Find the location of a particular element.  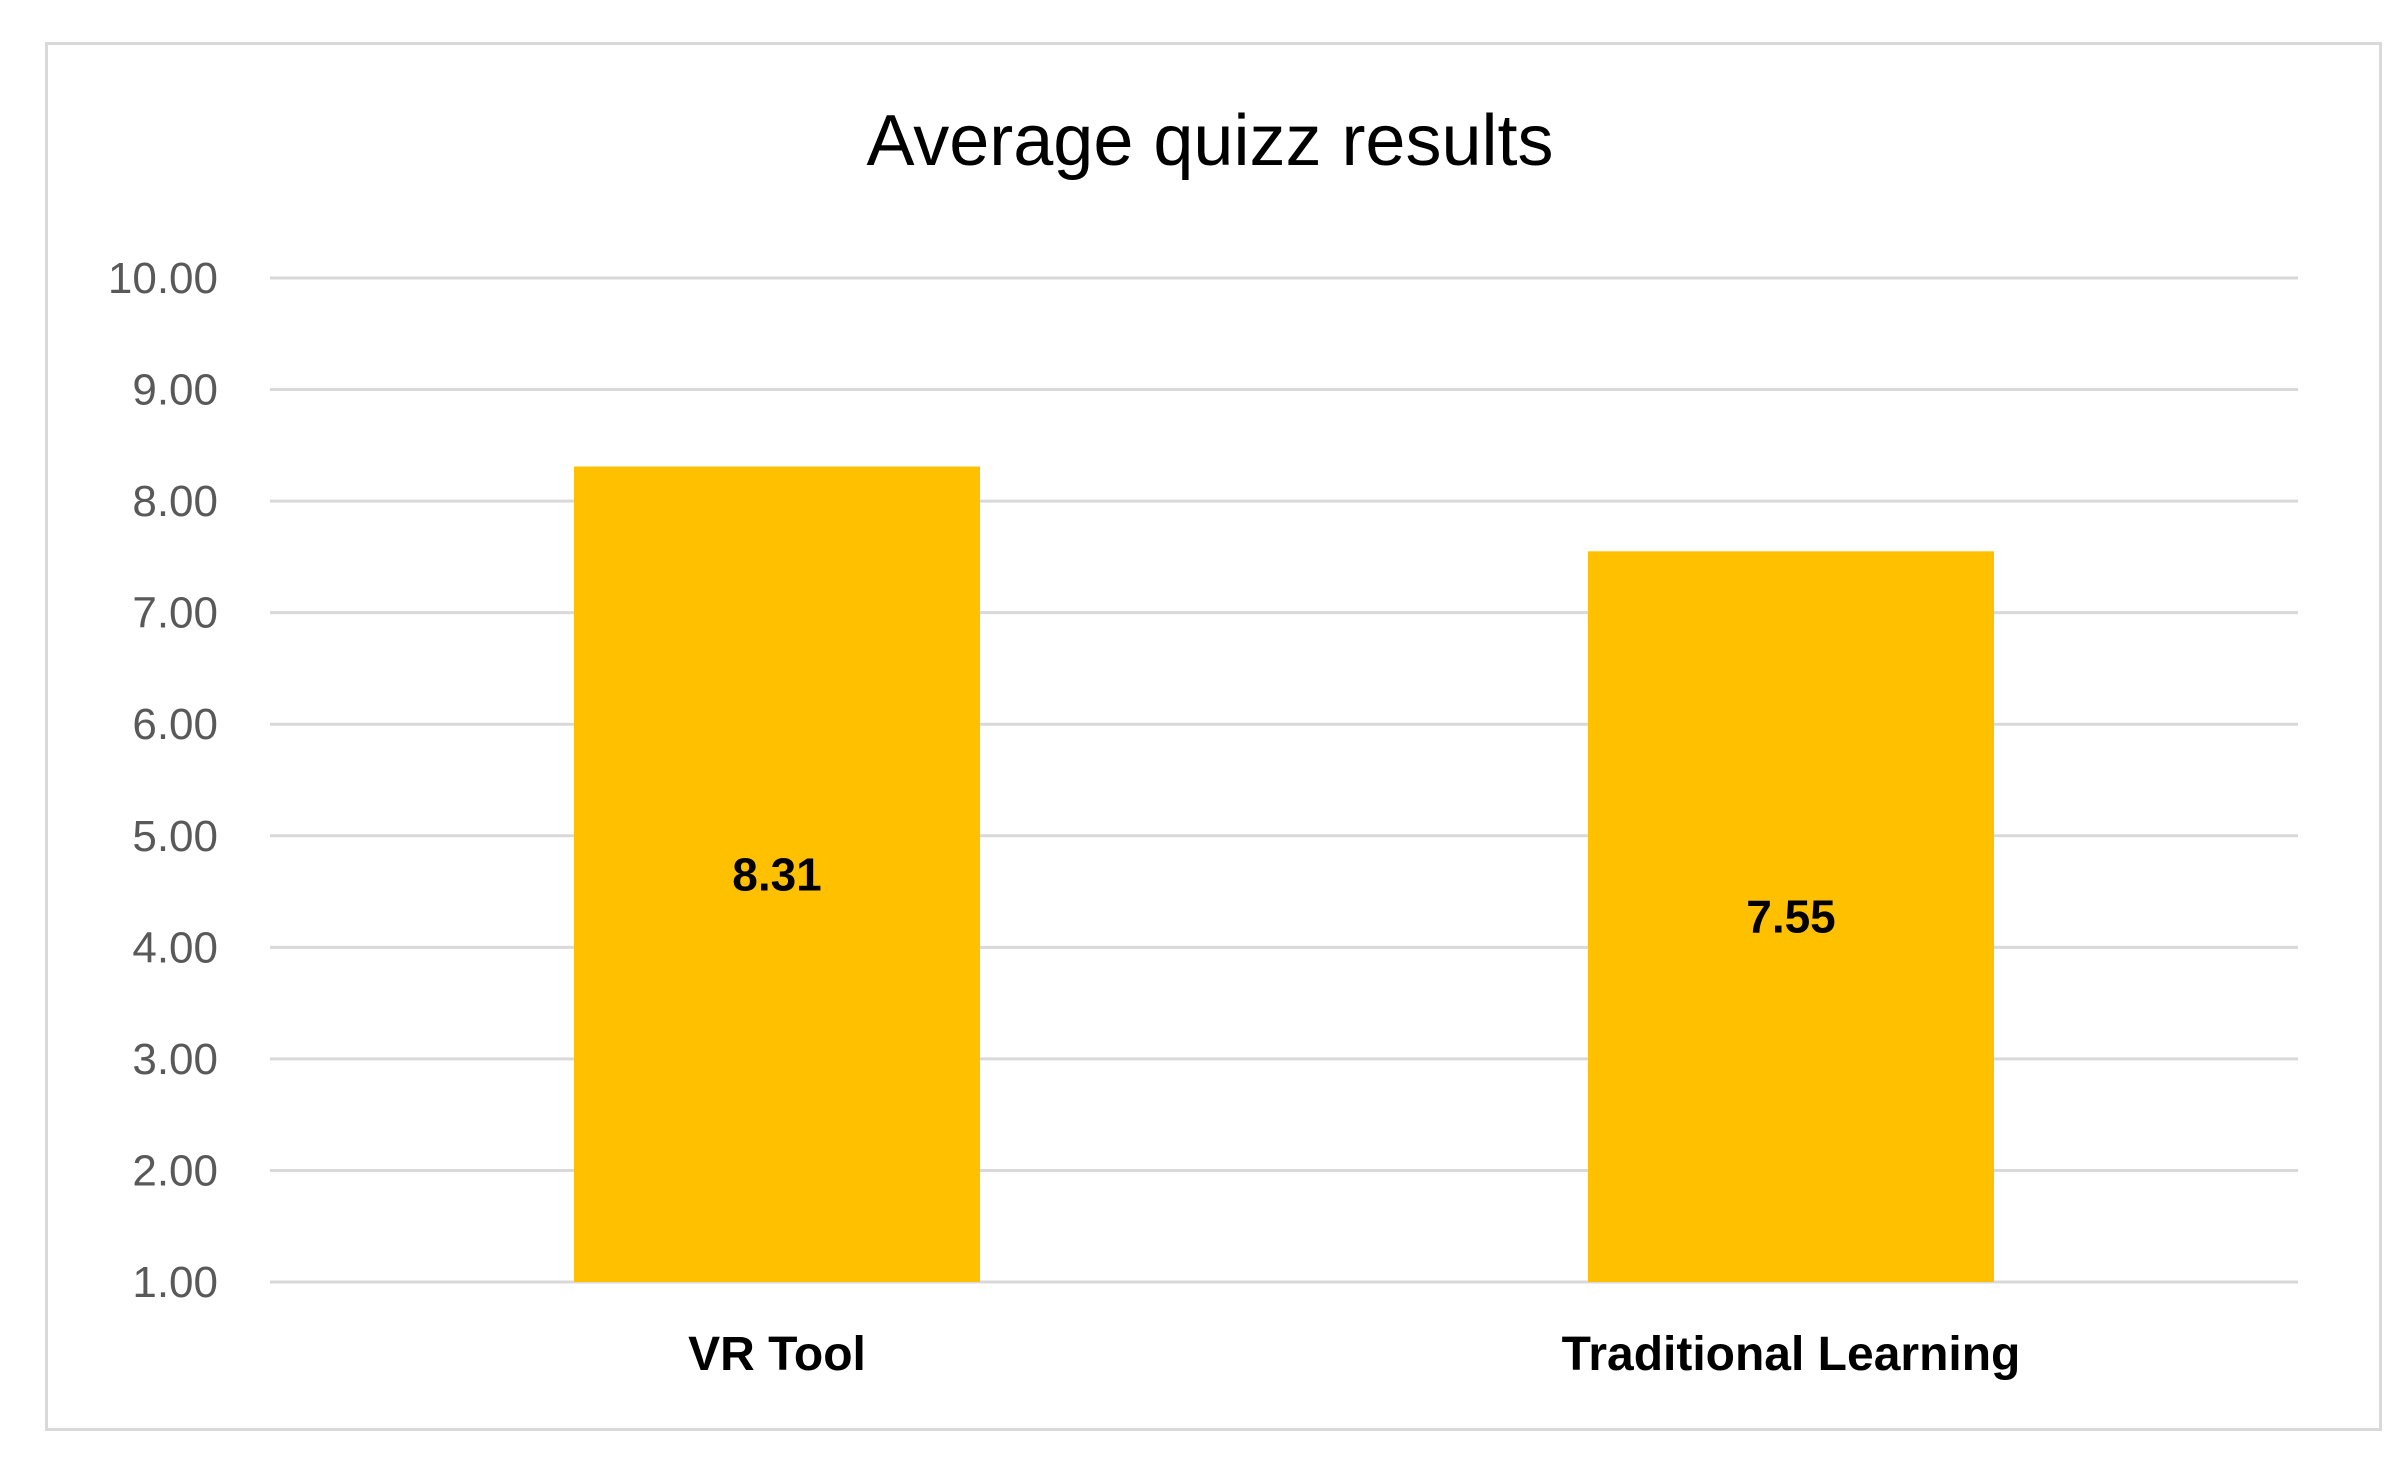

data-label: 7.55 is located at coordinates (1791, 917).